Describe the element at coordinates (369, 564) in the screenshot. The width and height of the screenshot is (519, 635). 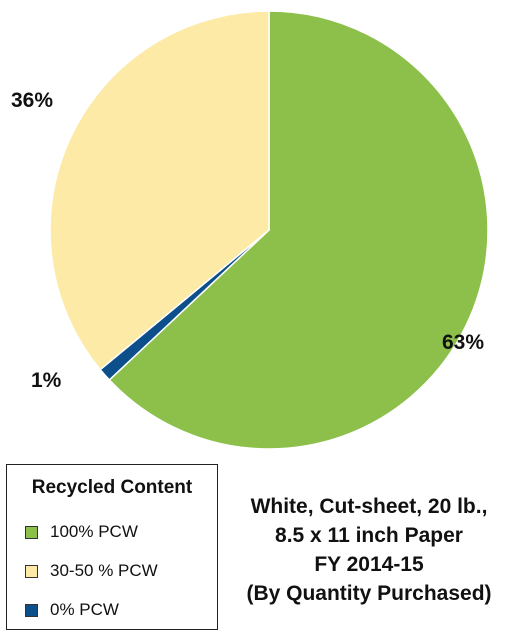
I see `chart-title-line-3: FY 2014-15` at that location.